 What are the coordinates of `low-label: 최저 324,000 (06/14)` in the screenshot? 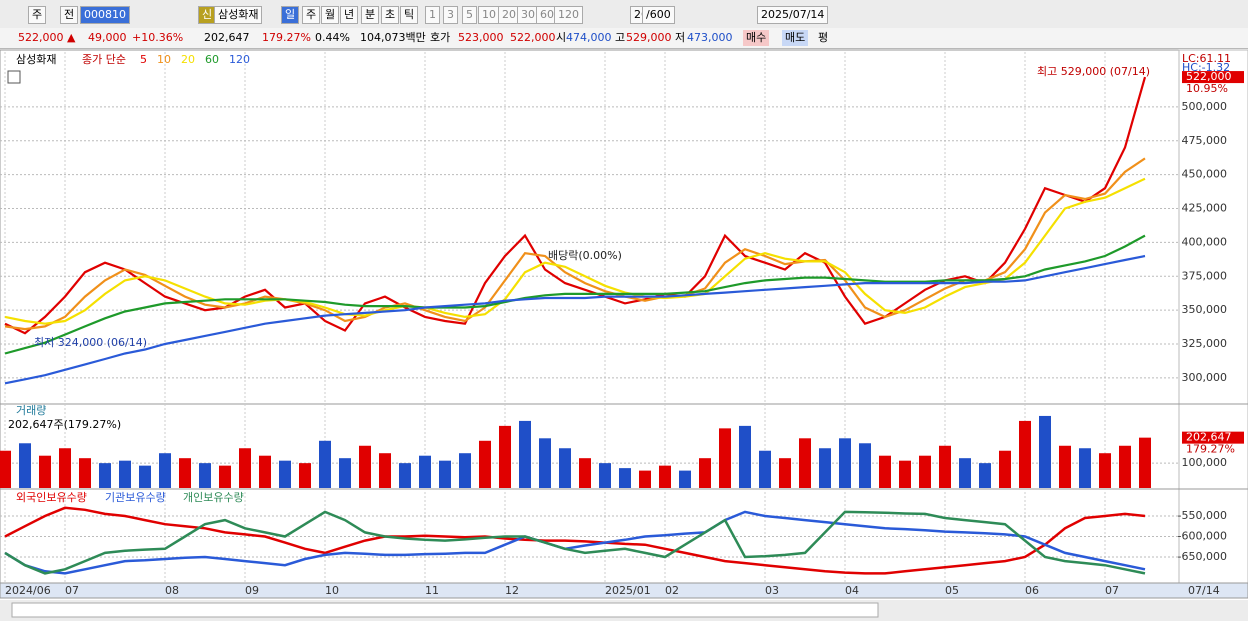 It's located at (90, 342).